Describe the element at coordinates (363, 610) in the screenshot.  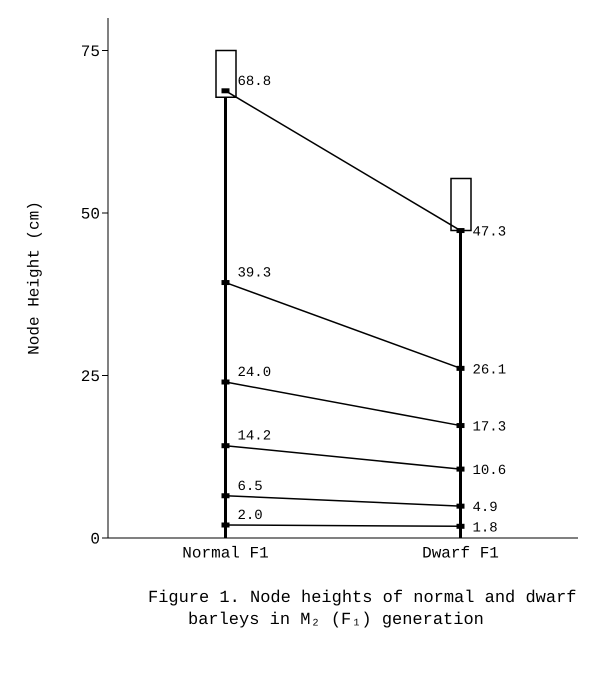
I see `text: Figure 1. Node heights of normal and dwarf barleys in M₂ (F₁) generation` at that location.